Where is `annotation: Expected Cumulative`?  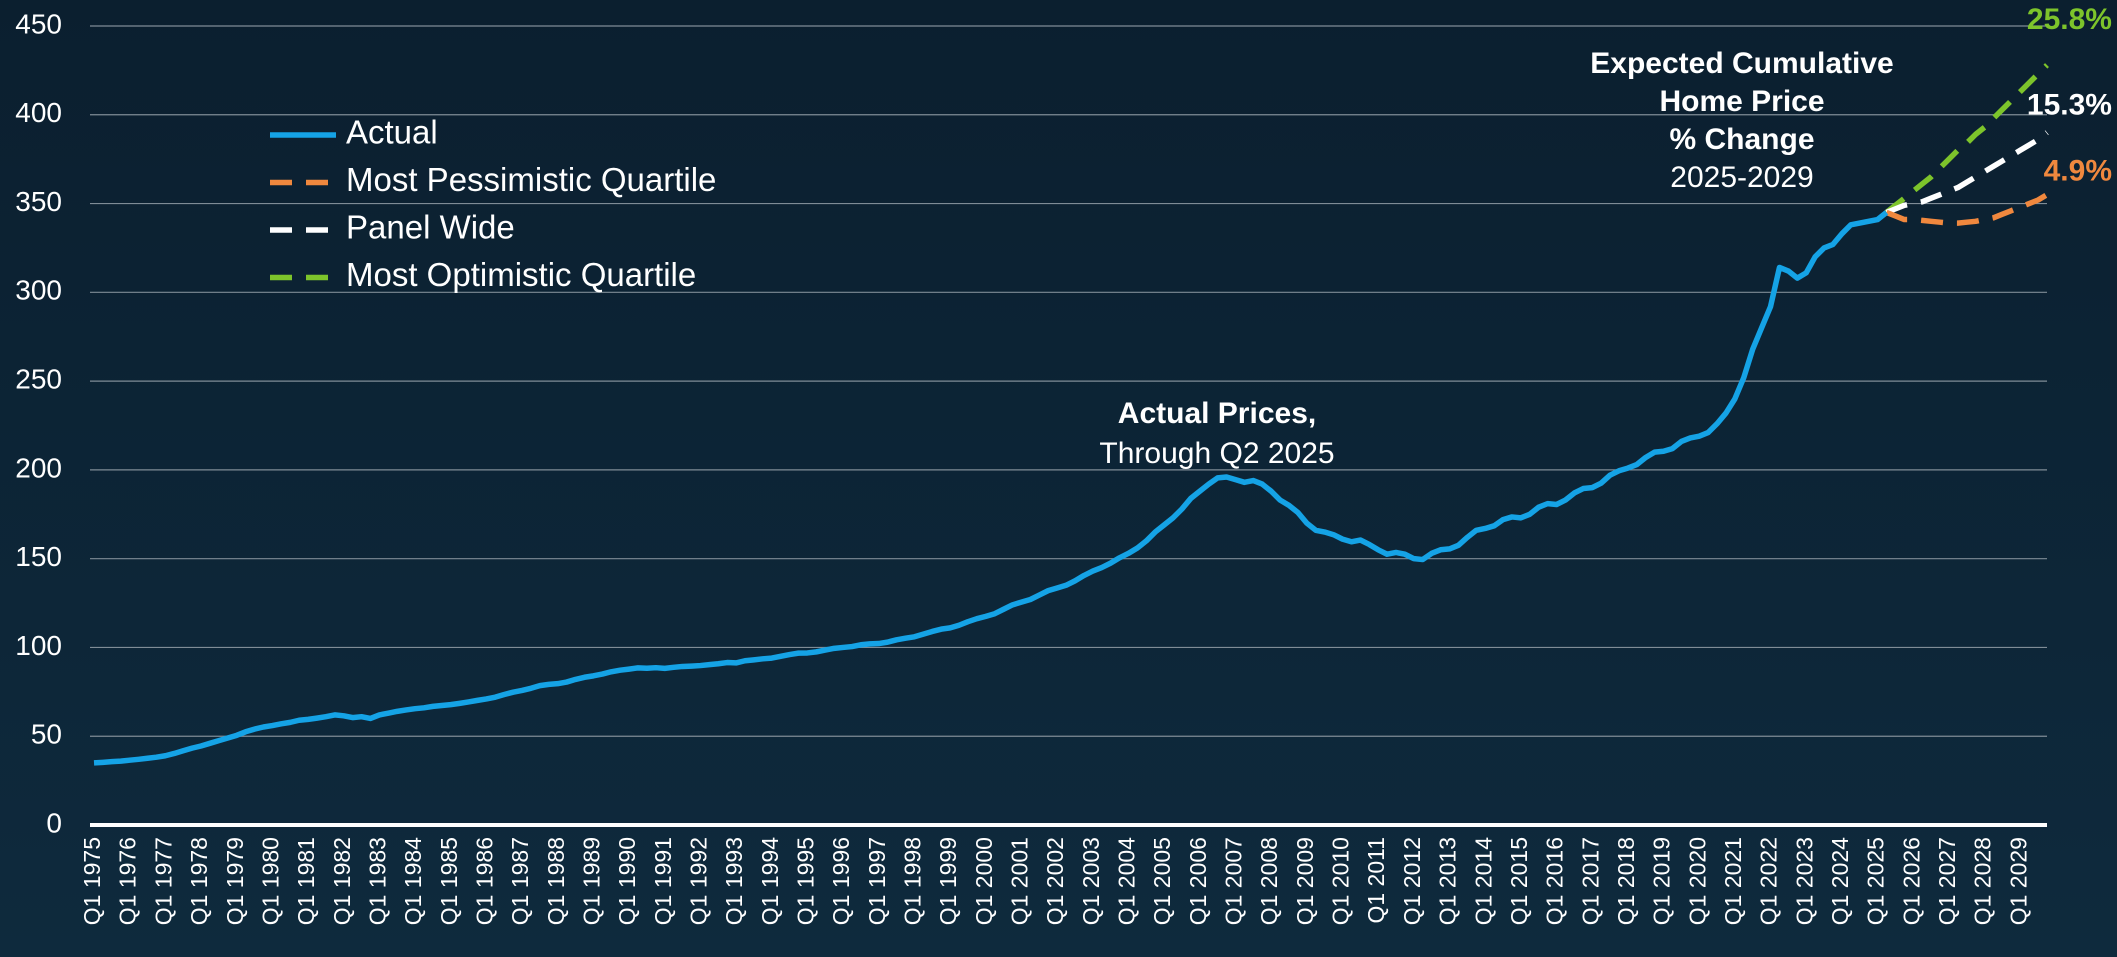
annotation: Expected Cumulative is located at coordinates (1741, 63).